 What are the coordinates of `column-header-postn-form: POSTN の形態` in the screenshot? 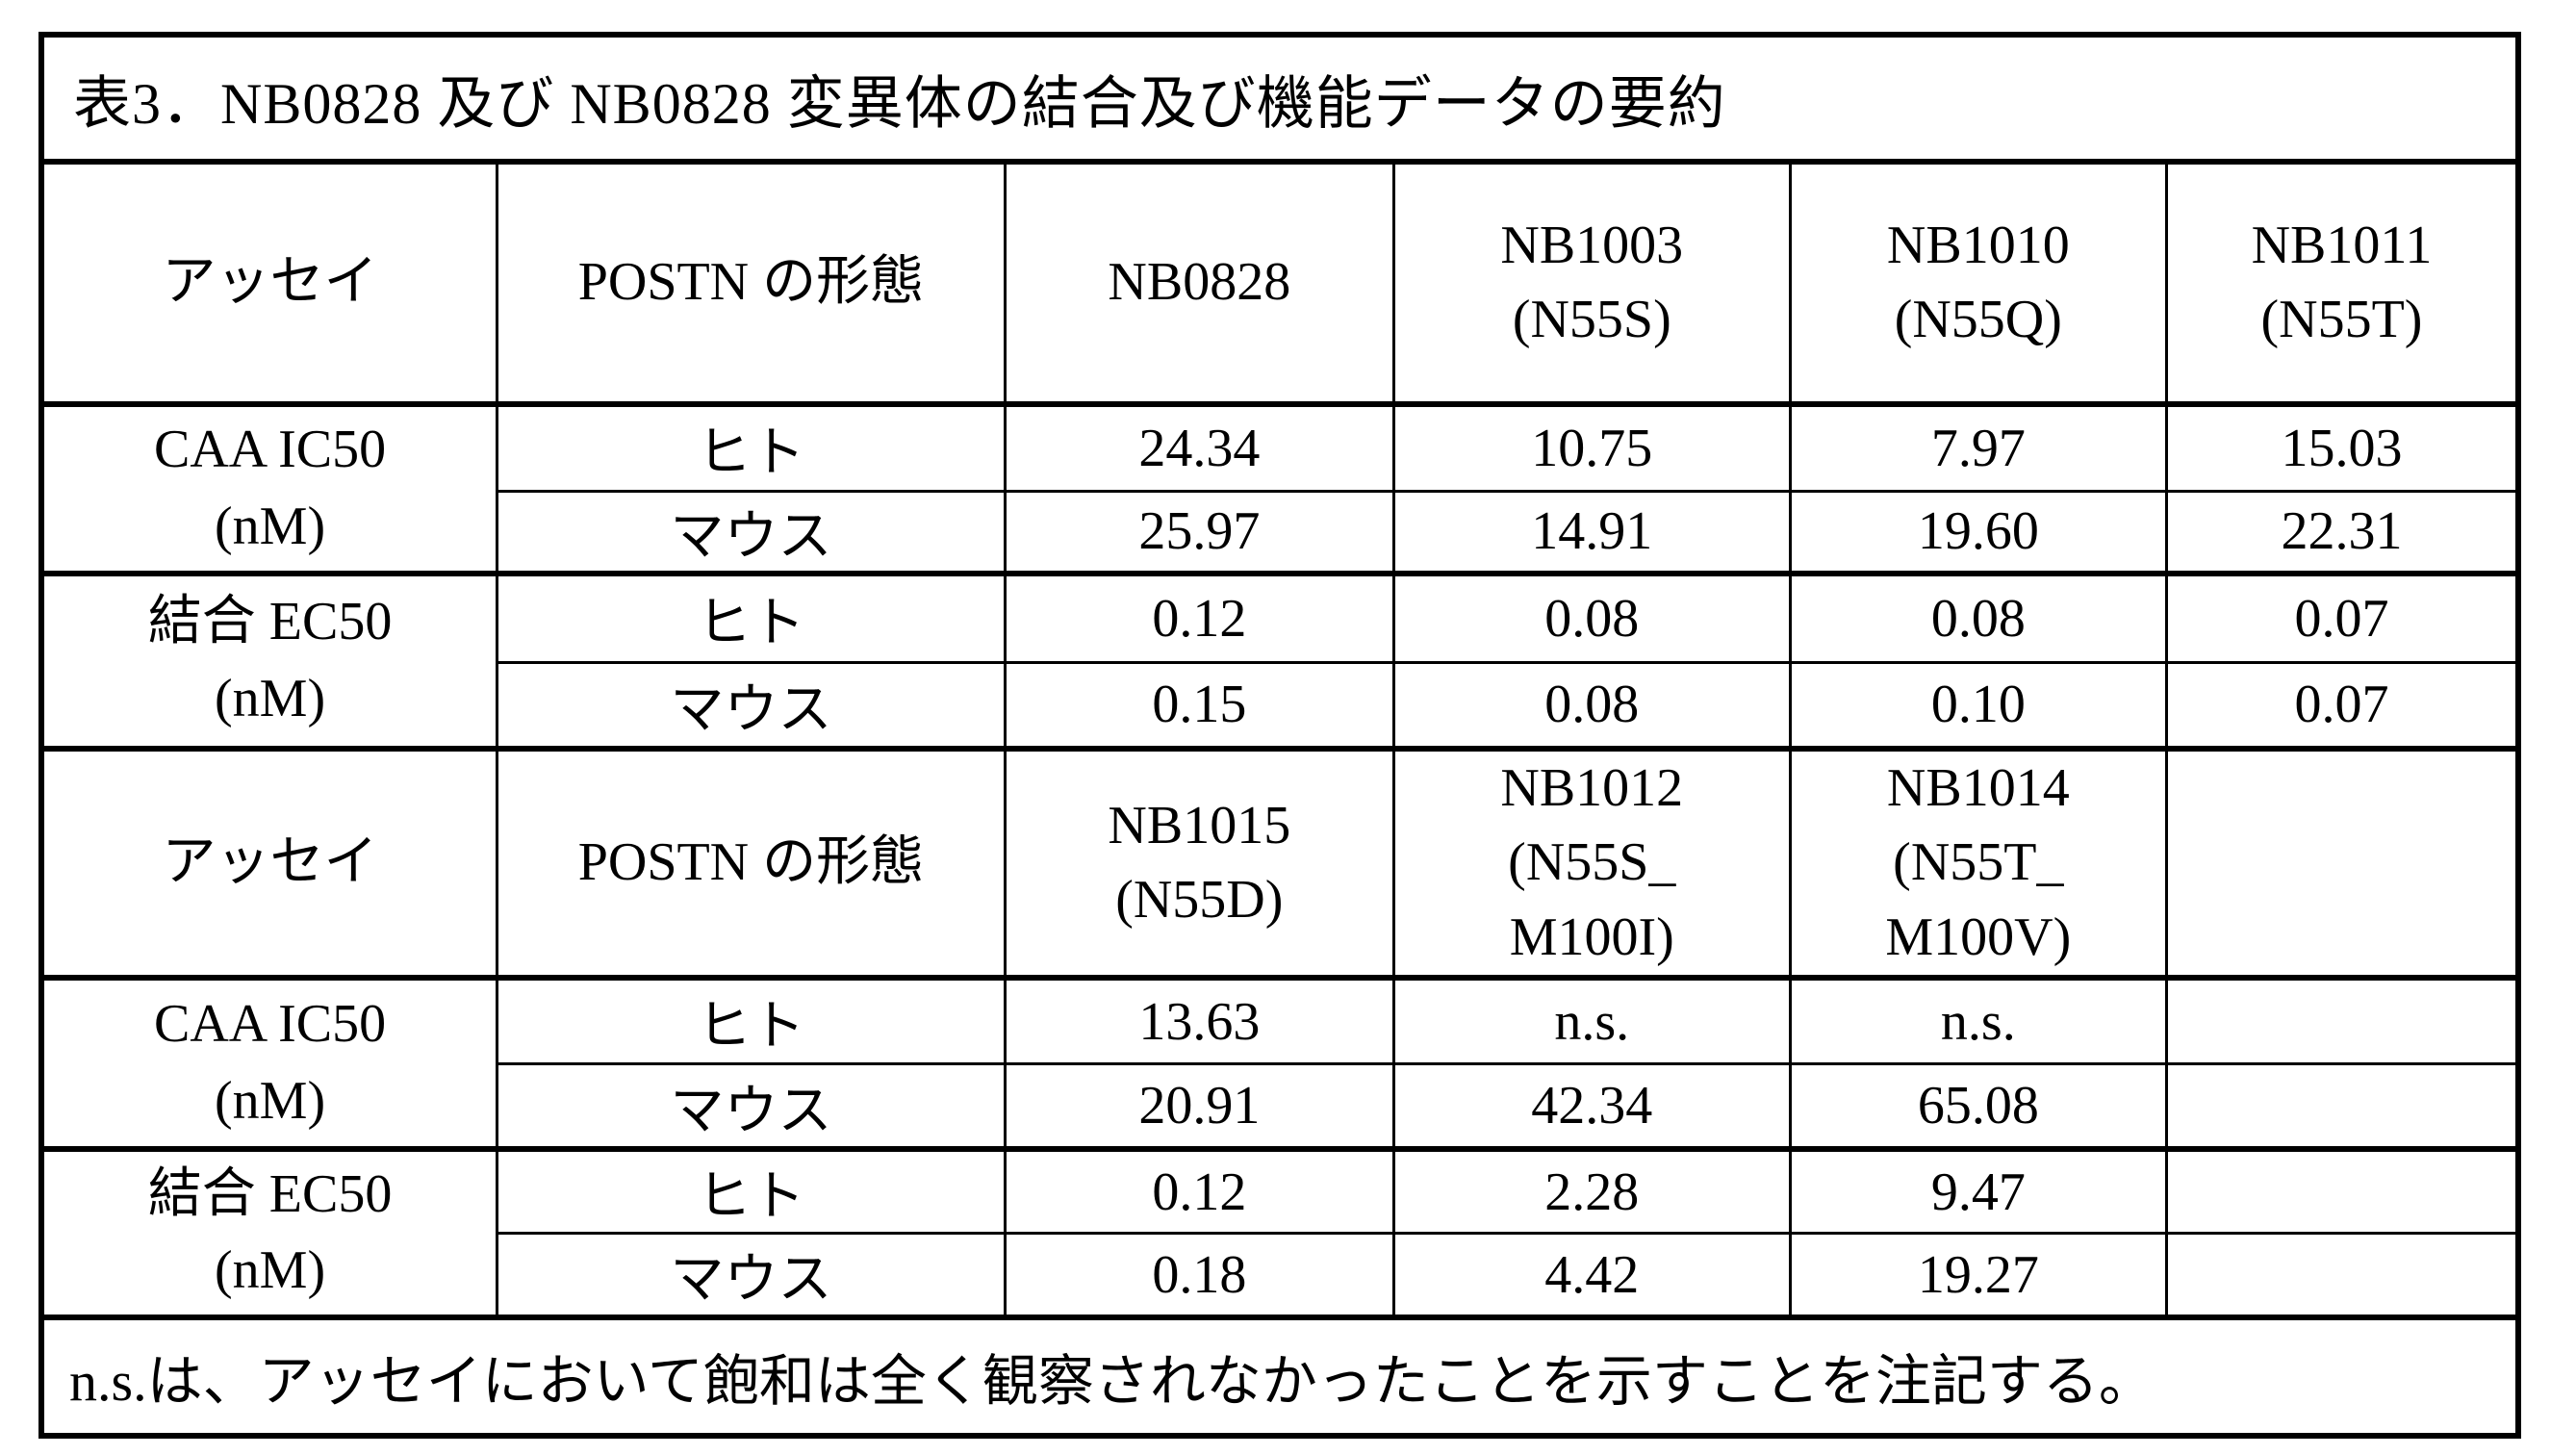 It's located at (751, 283).